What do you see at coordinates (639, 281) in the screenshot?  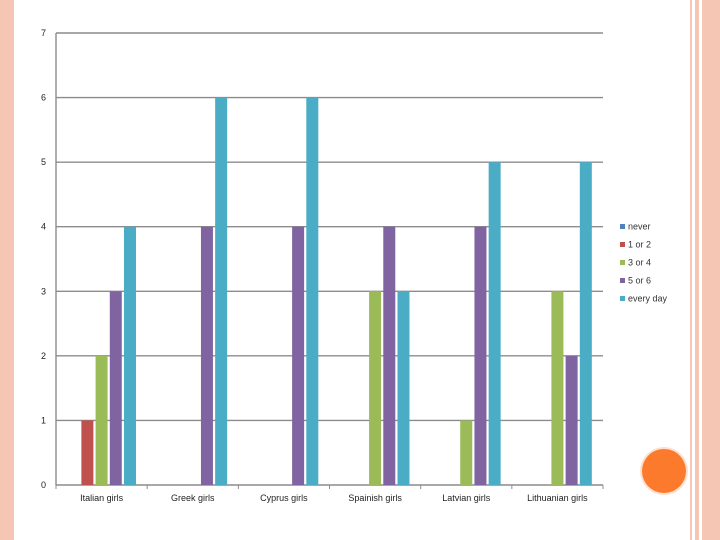 I see `legend-label: 5 or 6` at bounding box center [639, 281].